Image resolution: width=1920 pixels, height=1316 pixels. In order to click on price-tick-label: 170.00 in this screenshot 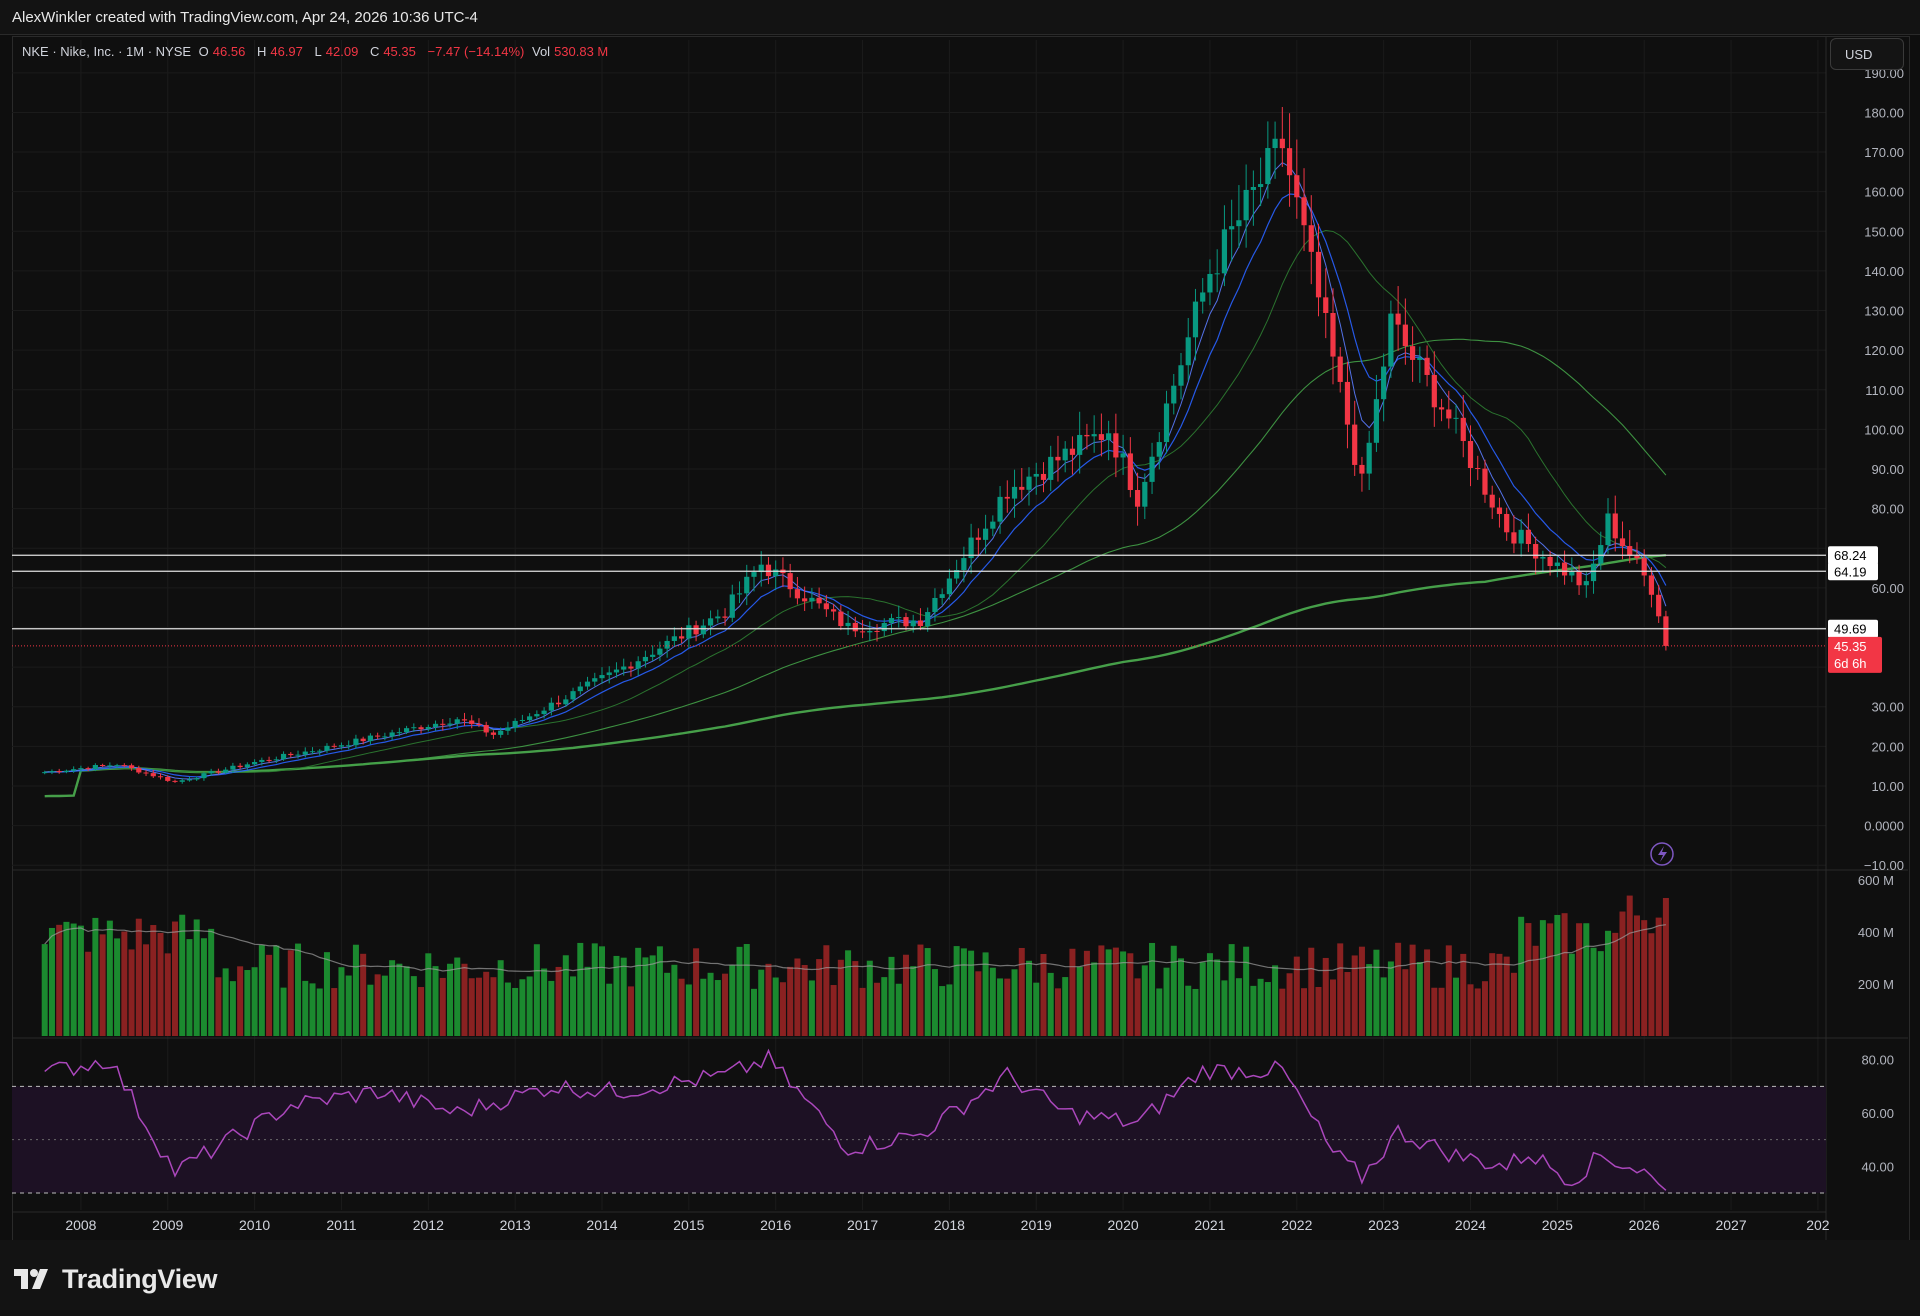, I will do `click(1884, 152)`.